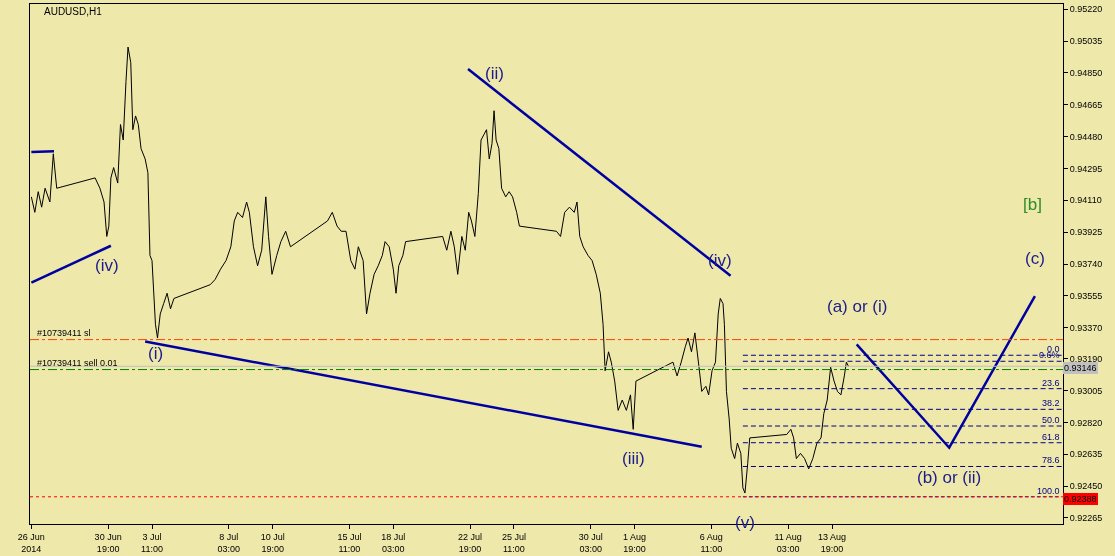 The image size is (1115, 556). What do you see at coordinates (1086, 136) in the screenshot?
I see `y-tick-label: 0.94480` at bounding box center [1086, 136].